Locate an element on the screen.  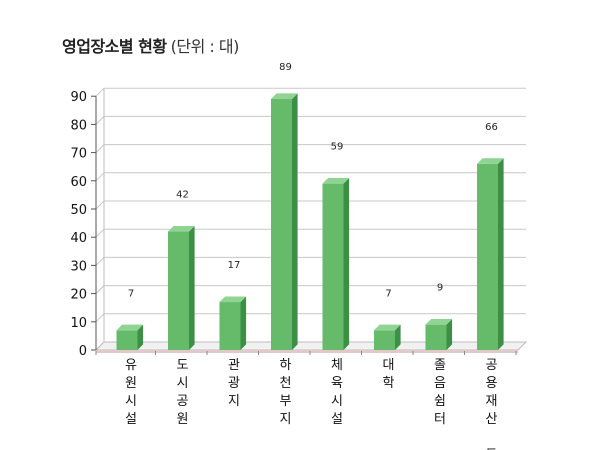
category-label: 관 is located at coordinates (234, 365).